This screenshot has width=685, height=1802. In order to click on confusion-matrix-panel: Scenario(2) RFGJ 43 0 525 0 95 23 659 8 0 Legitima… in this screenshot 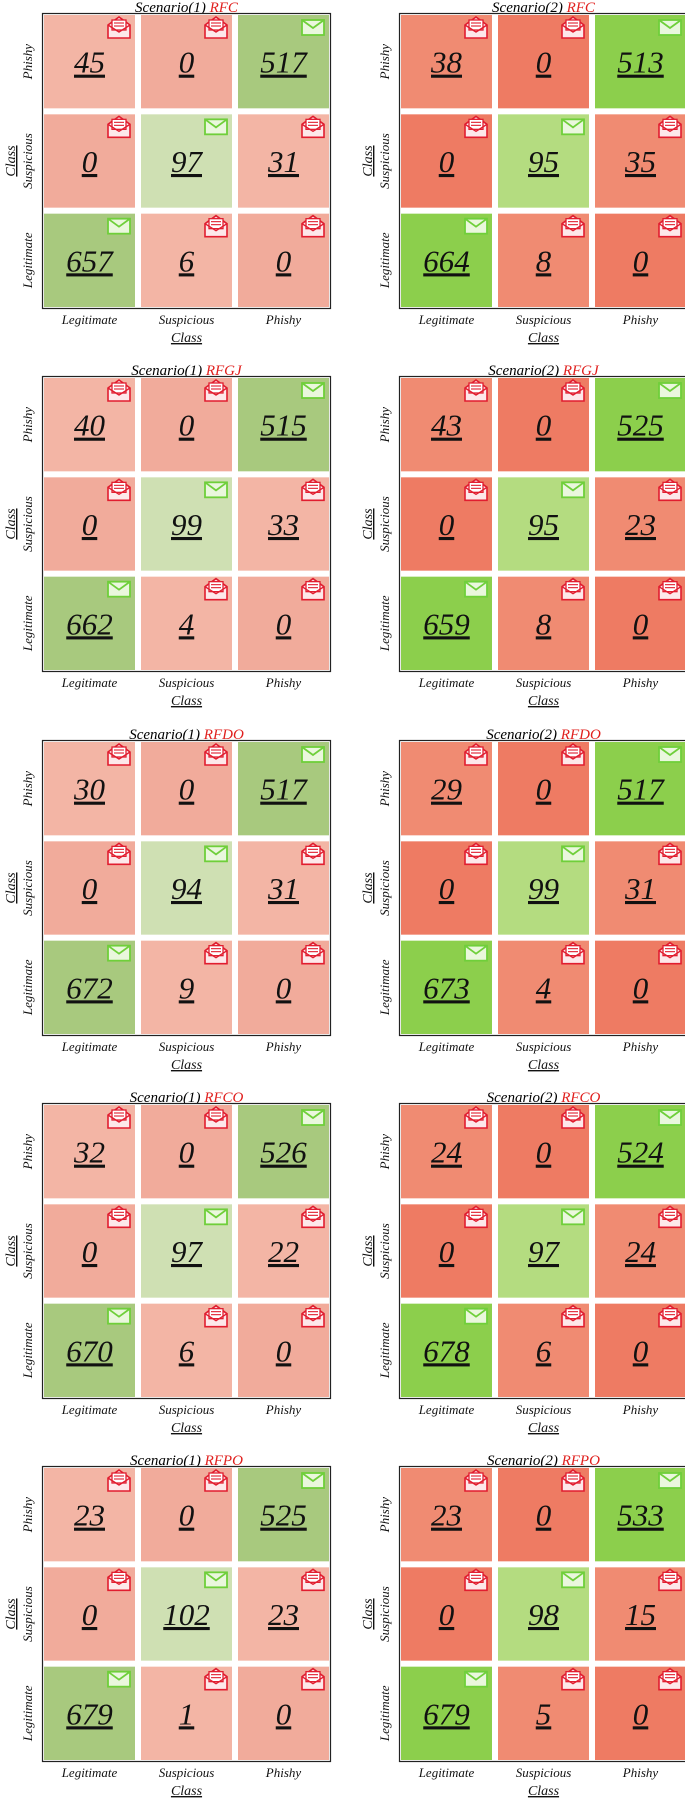, I will do `click(523, 536)`.